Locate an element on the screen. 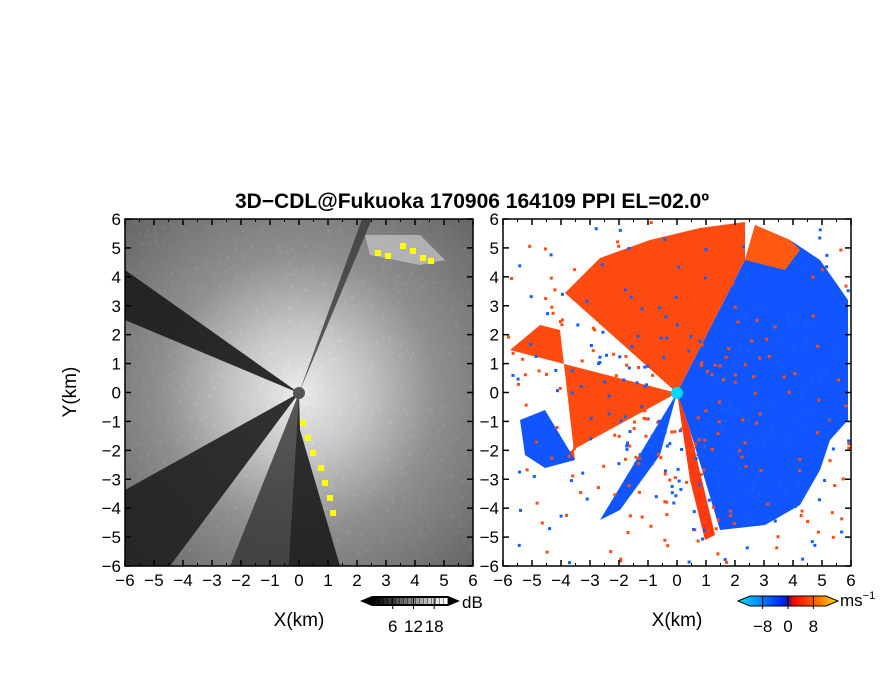 The height and width of the screenshot is (680, 880). radar-site-marker-right is located at coordinates (677, 393).